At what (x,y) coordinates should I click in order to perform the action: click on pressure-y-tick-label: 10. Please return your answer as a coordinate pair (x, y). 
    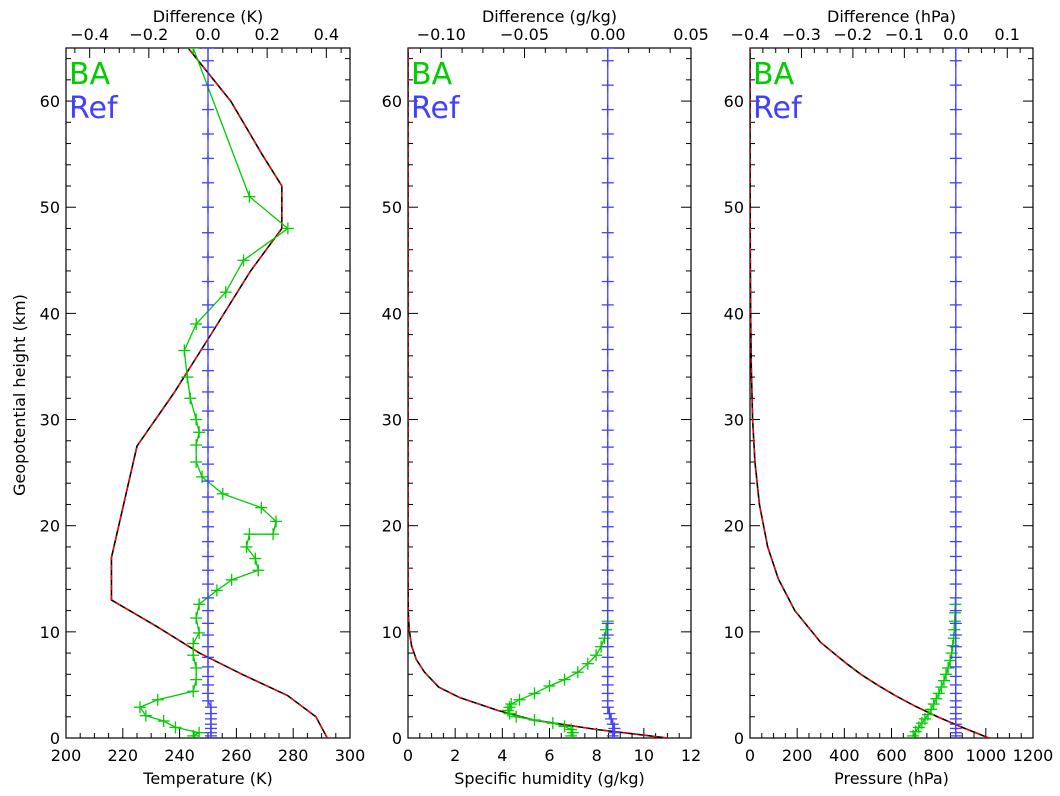
    Looking at the image, I should click on (734, 632).